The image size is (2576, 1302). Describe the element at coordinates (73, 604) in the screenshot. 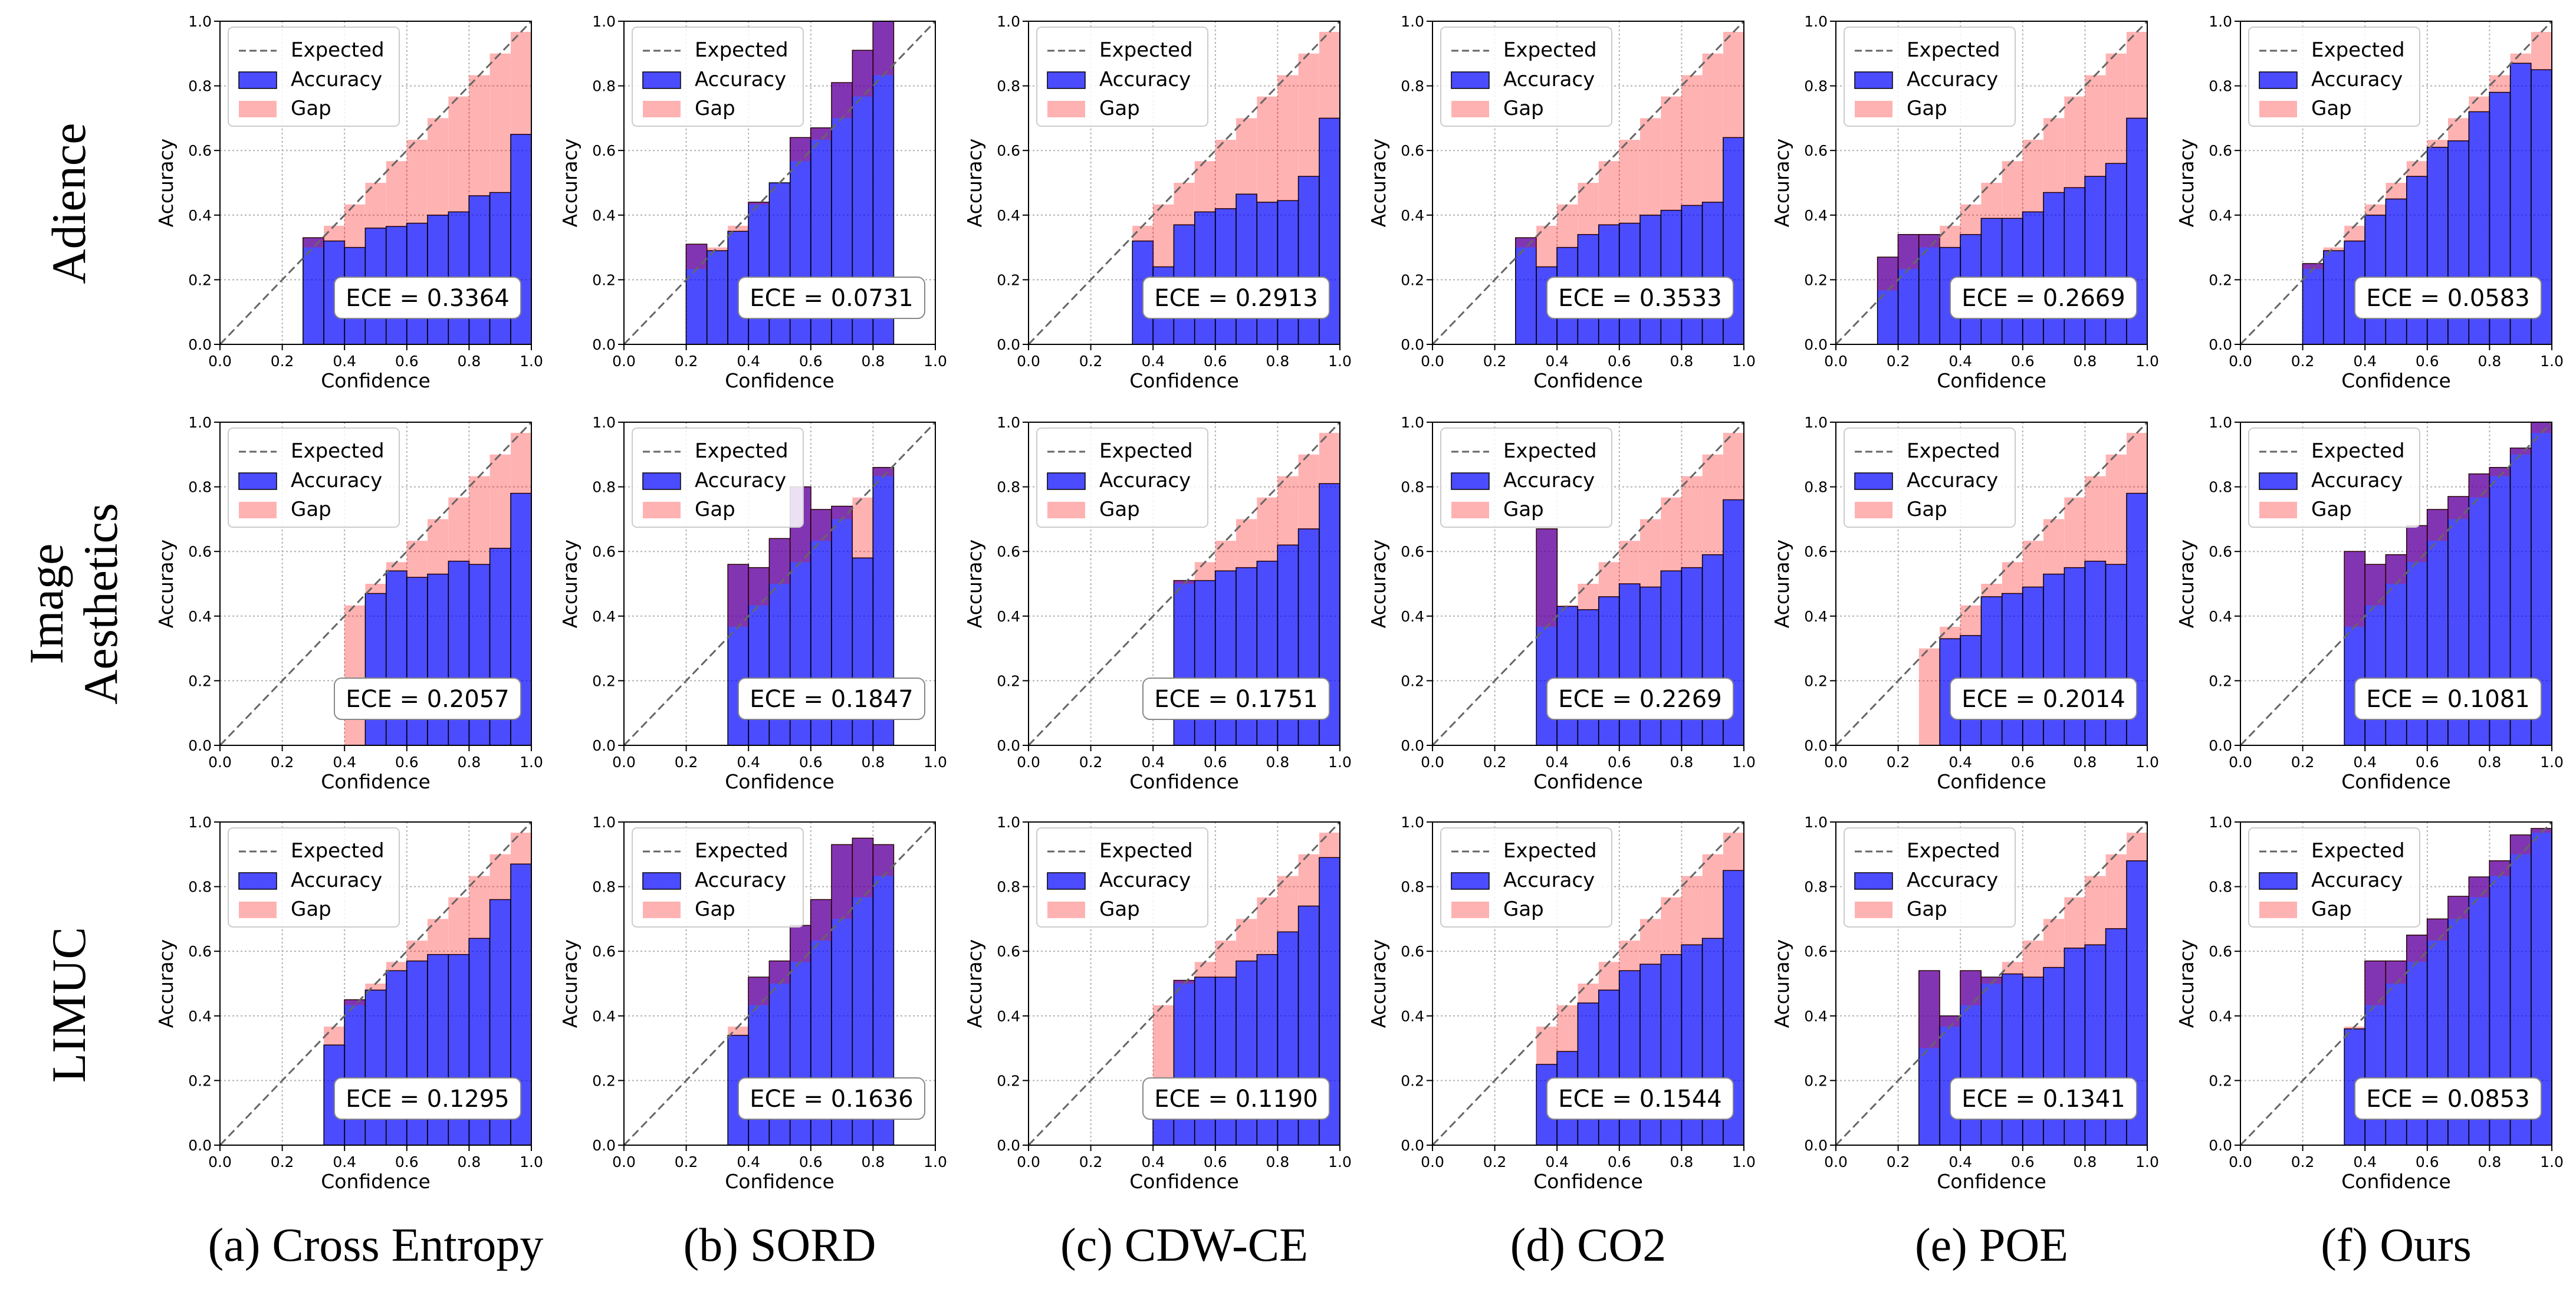

I see `row-label: ImageAesthetics` at that location.